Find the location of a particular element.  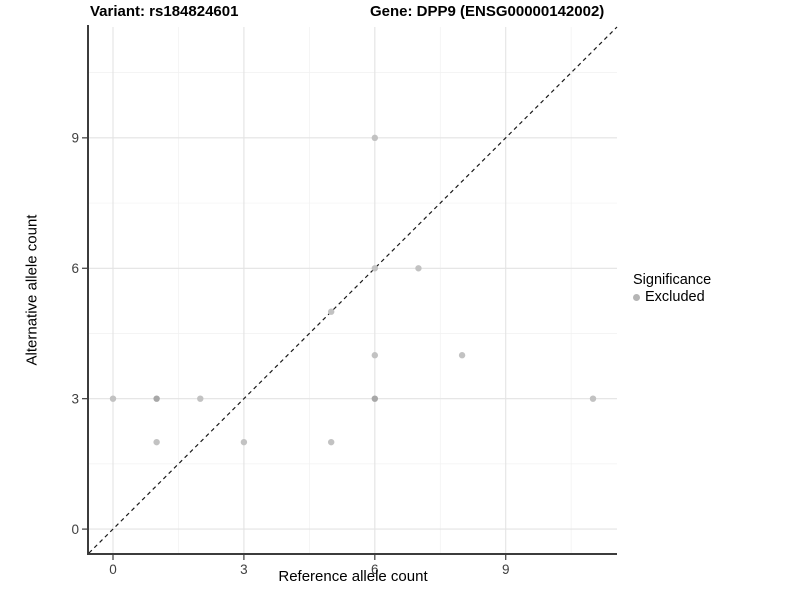

legend: Significance Excluded is located at coordinates (672, 288).